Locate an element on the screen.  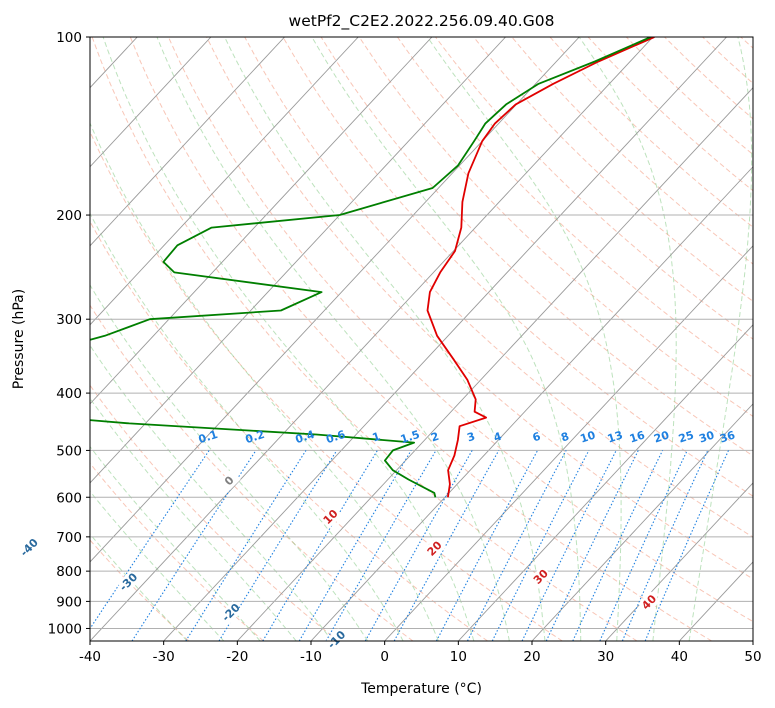
dry-adiabat-label-text: -10 is located at coordinates (336, 639).